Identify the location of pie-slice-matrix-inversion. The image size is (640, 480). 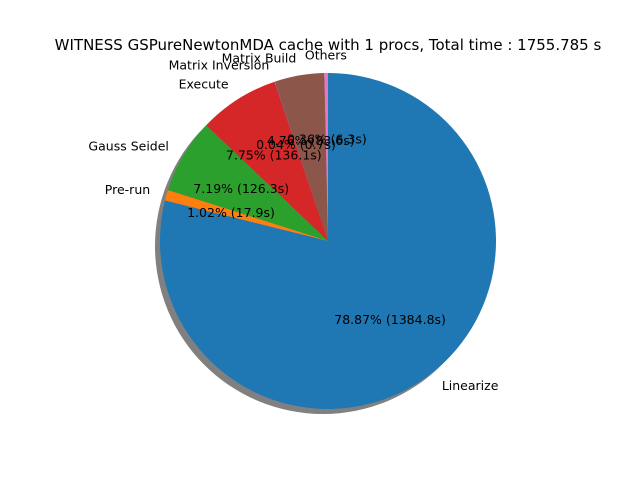
(301, 161).